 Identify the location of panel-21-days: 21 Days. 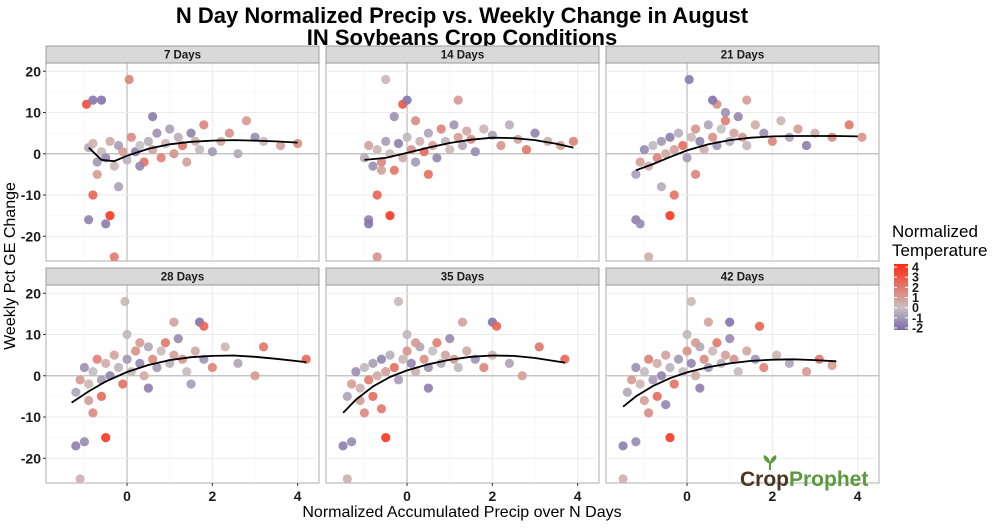
(742, 153).